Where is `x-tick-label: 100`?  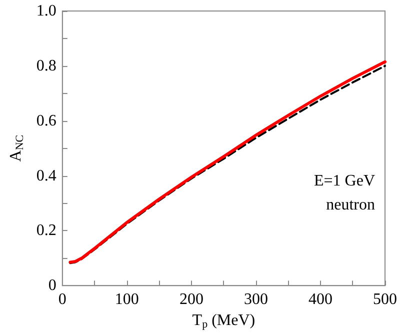
x-tick-label: 100 is located at coordinates (126, 299).